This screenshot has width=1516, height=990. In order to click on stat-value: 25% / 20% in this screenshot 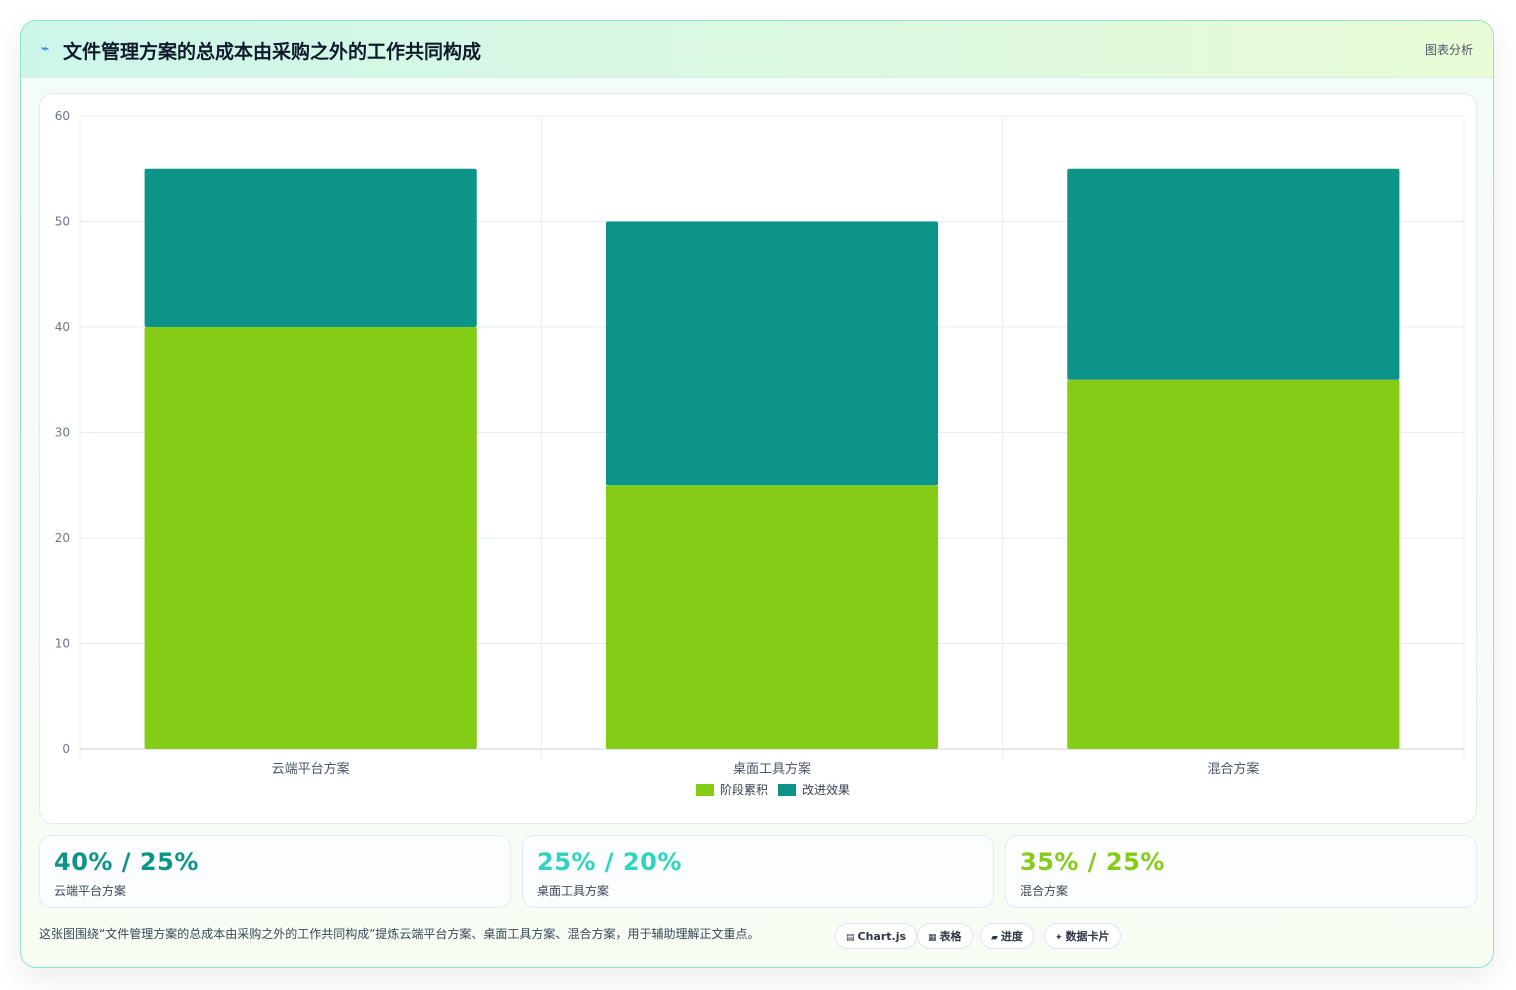, I will do `click(609, 862)`.